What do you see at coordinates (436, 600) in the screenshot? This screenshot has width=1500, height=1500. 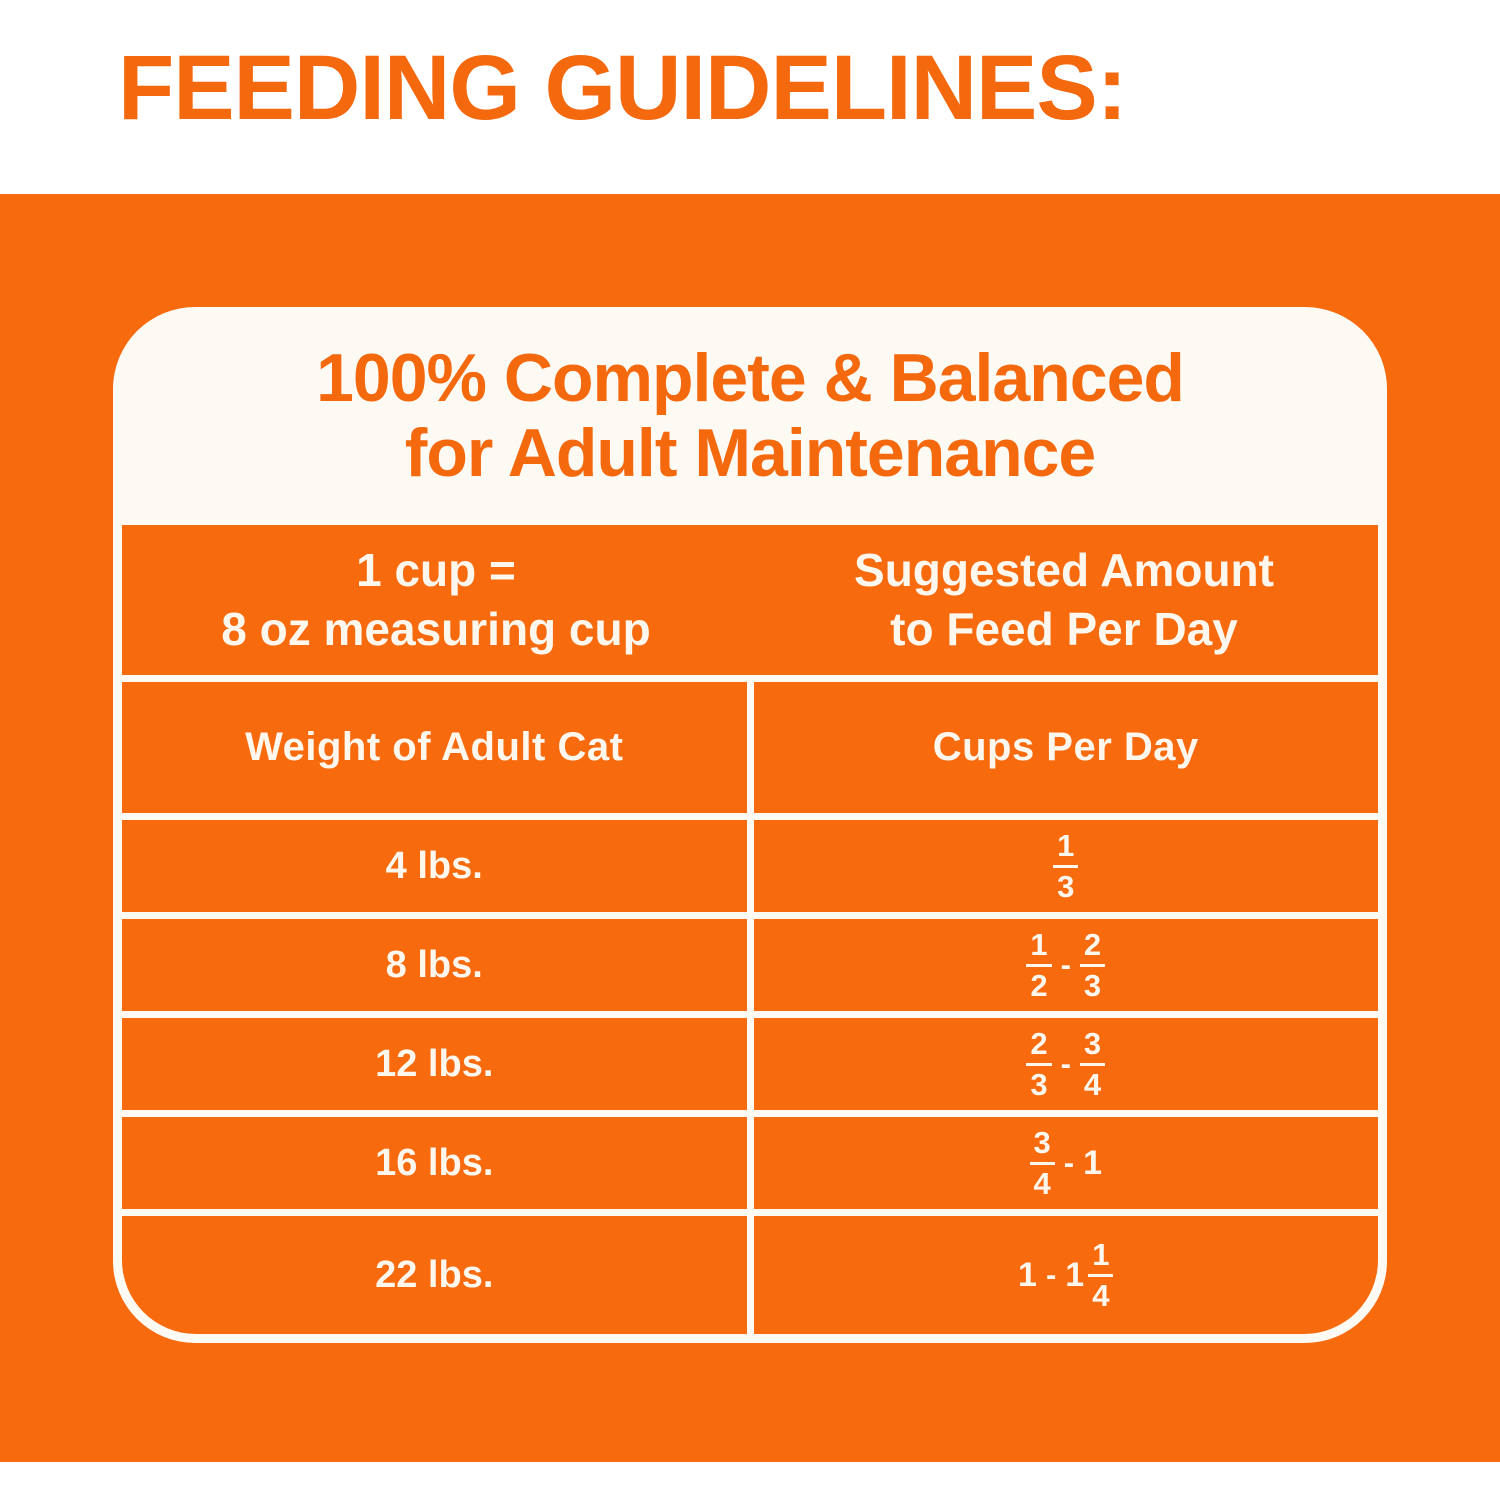 I see `header-cup-definition: 1 cup = 8 oz measuring cup` at bounding box center [436, 600].